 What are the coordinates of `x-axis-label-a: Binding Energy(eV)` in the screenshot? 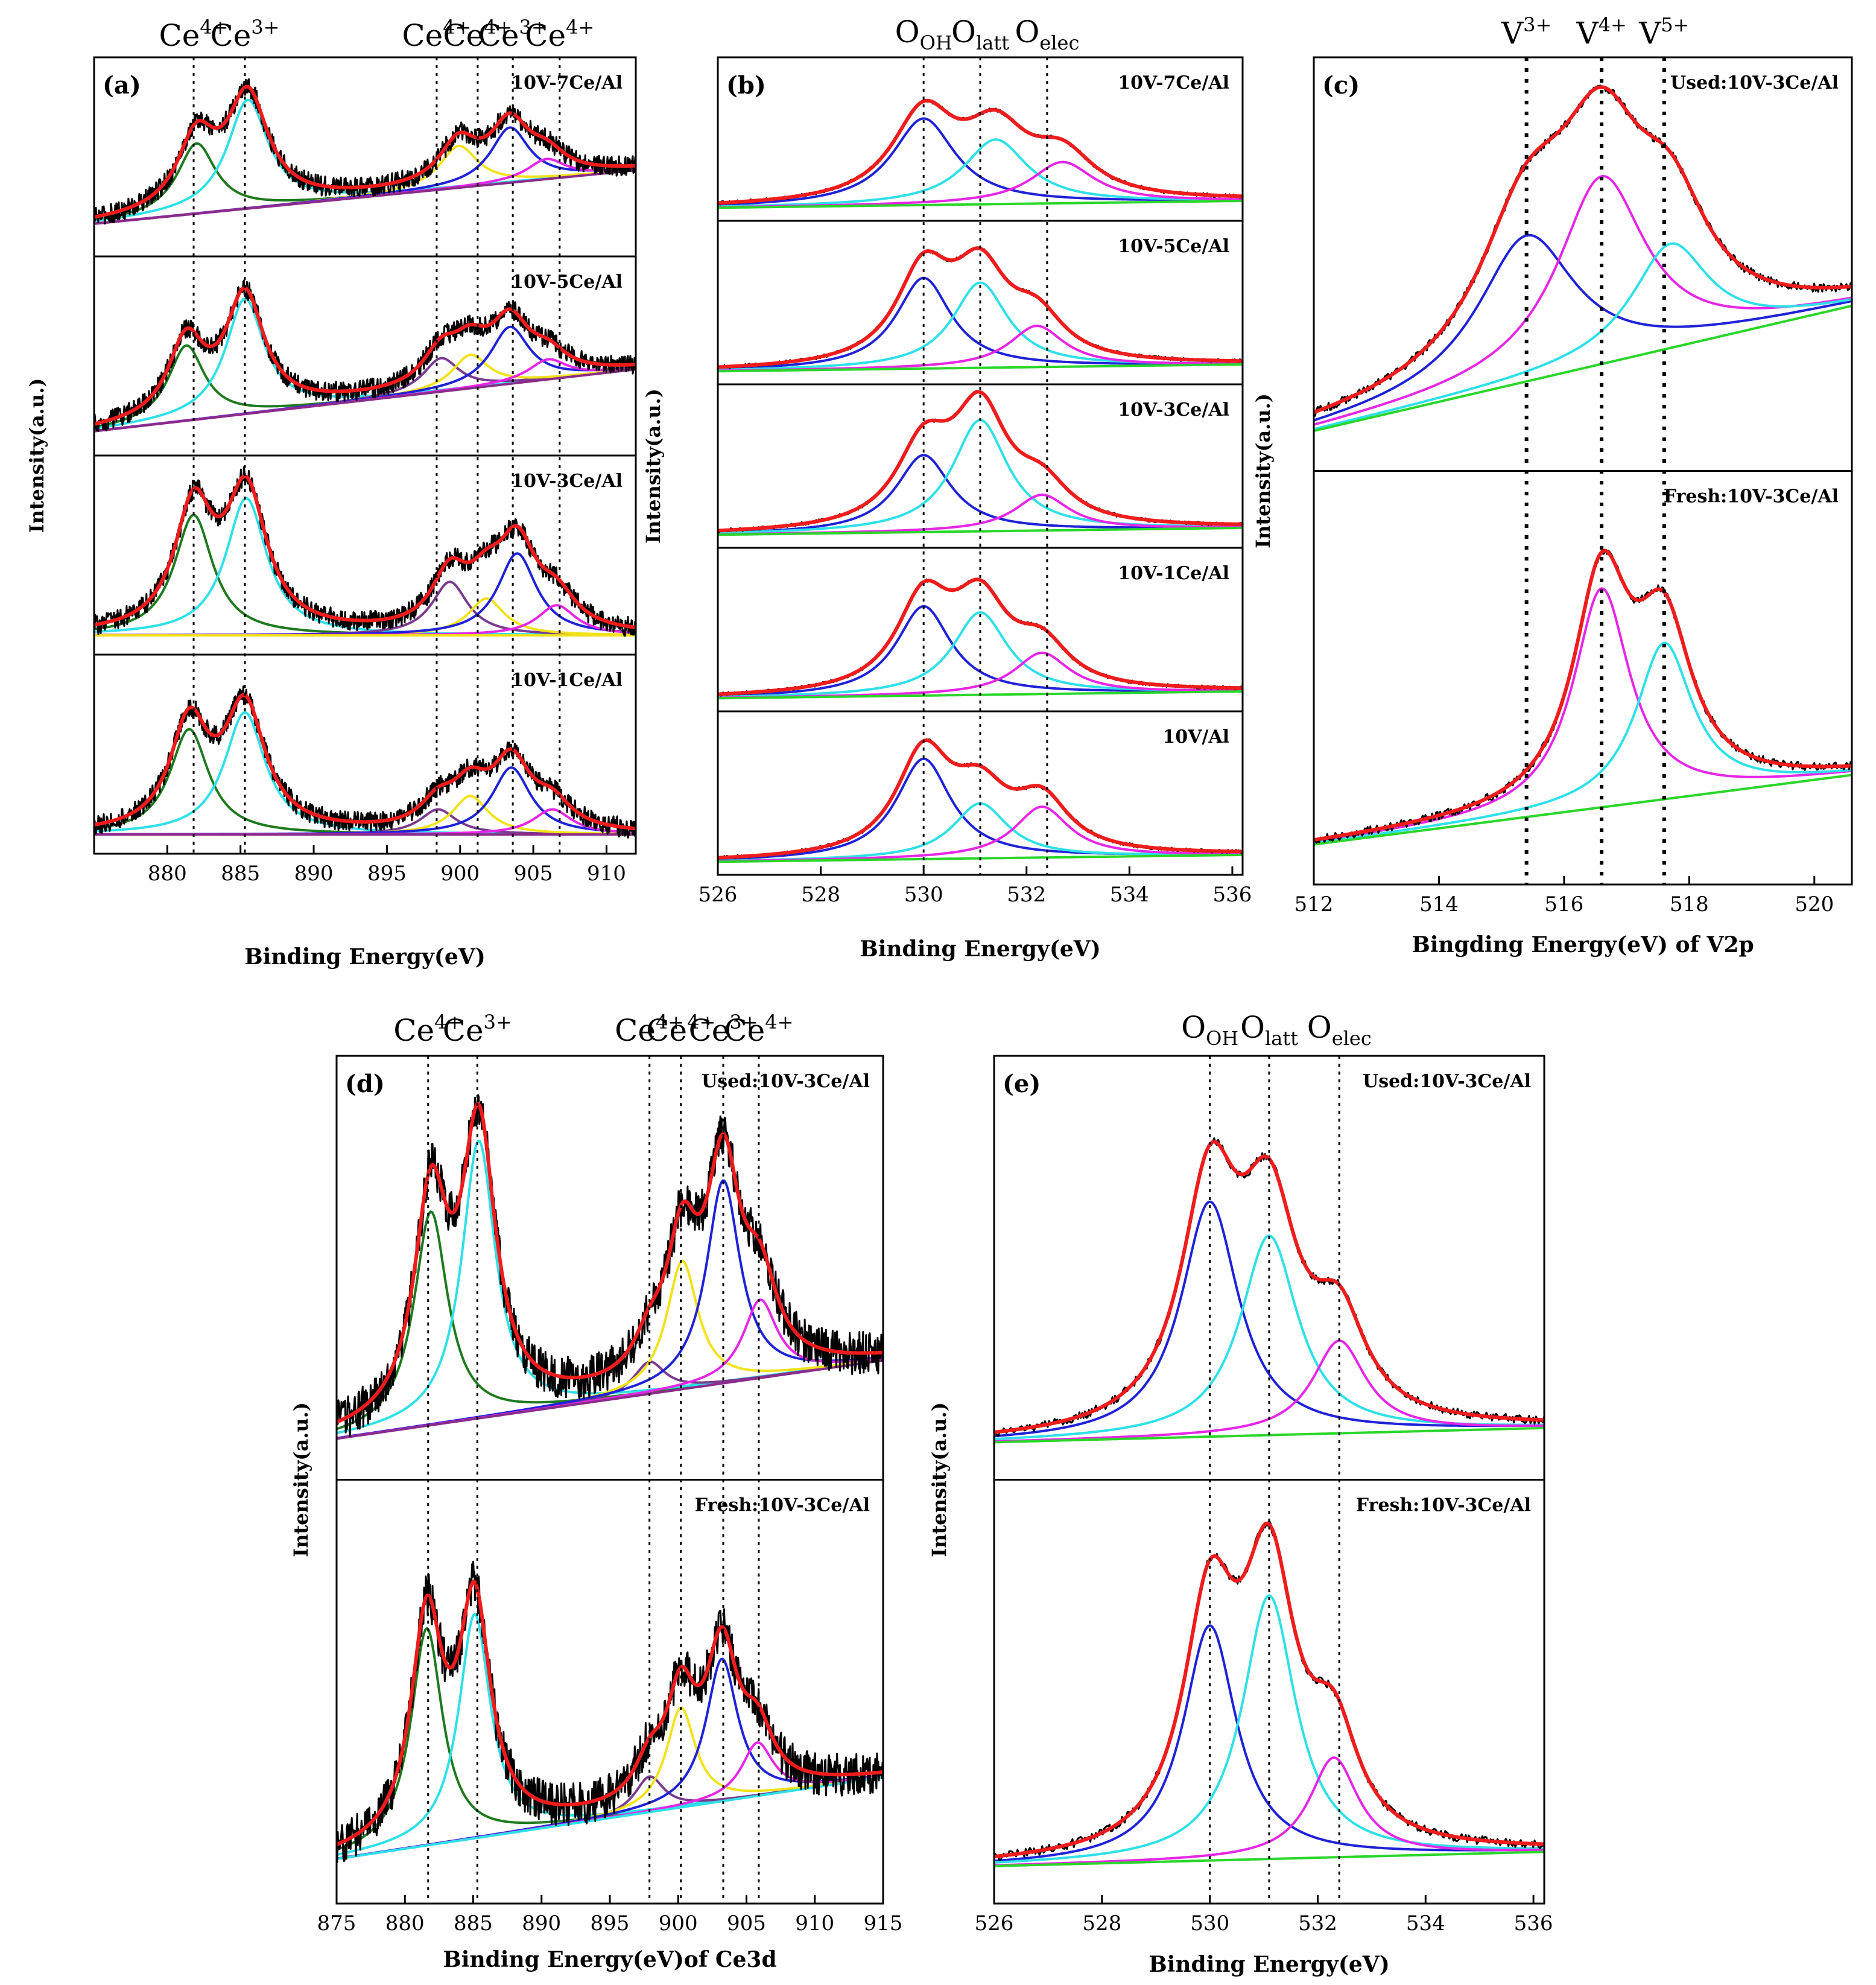 It's located at (364, 957).